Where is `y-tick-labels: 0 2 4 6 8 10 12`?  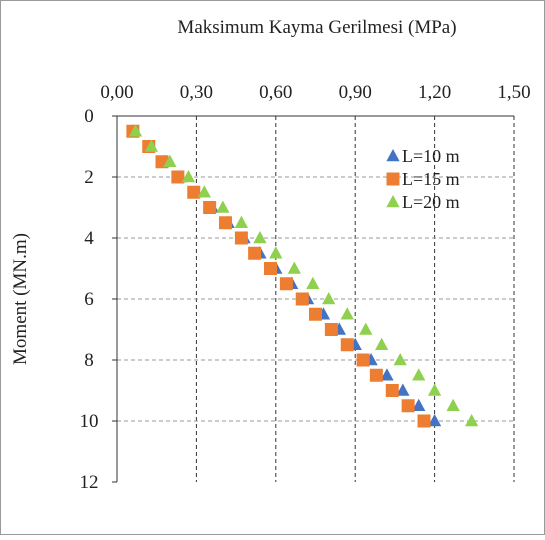
y-tick-labels: 0 2 4 6 8 10 12 is located at coordinates (89, 299).